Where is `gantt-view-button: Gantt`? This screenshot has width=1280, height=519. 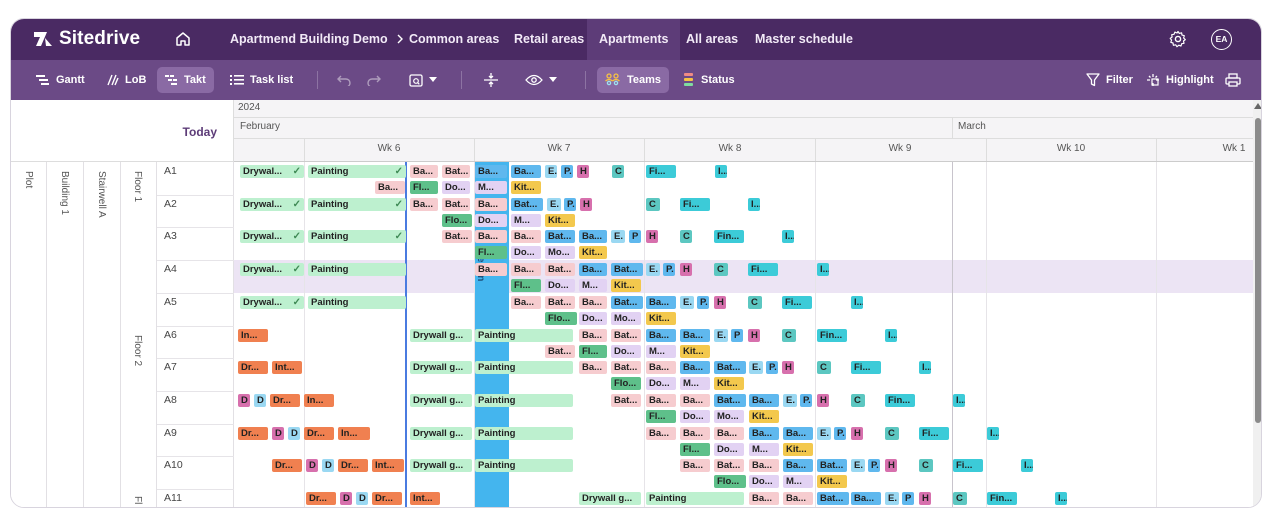
gantt-view-button: Gantt is located at coordinates (60, 80).